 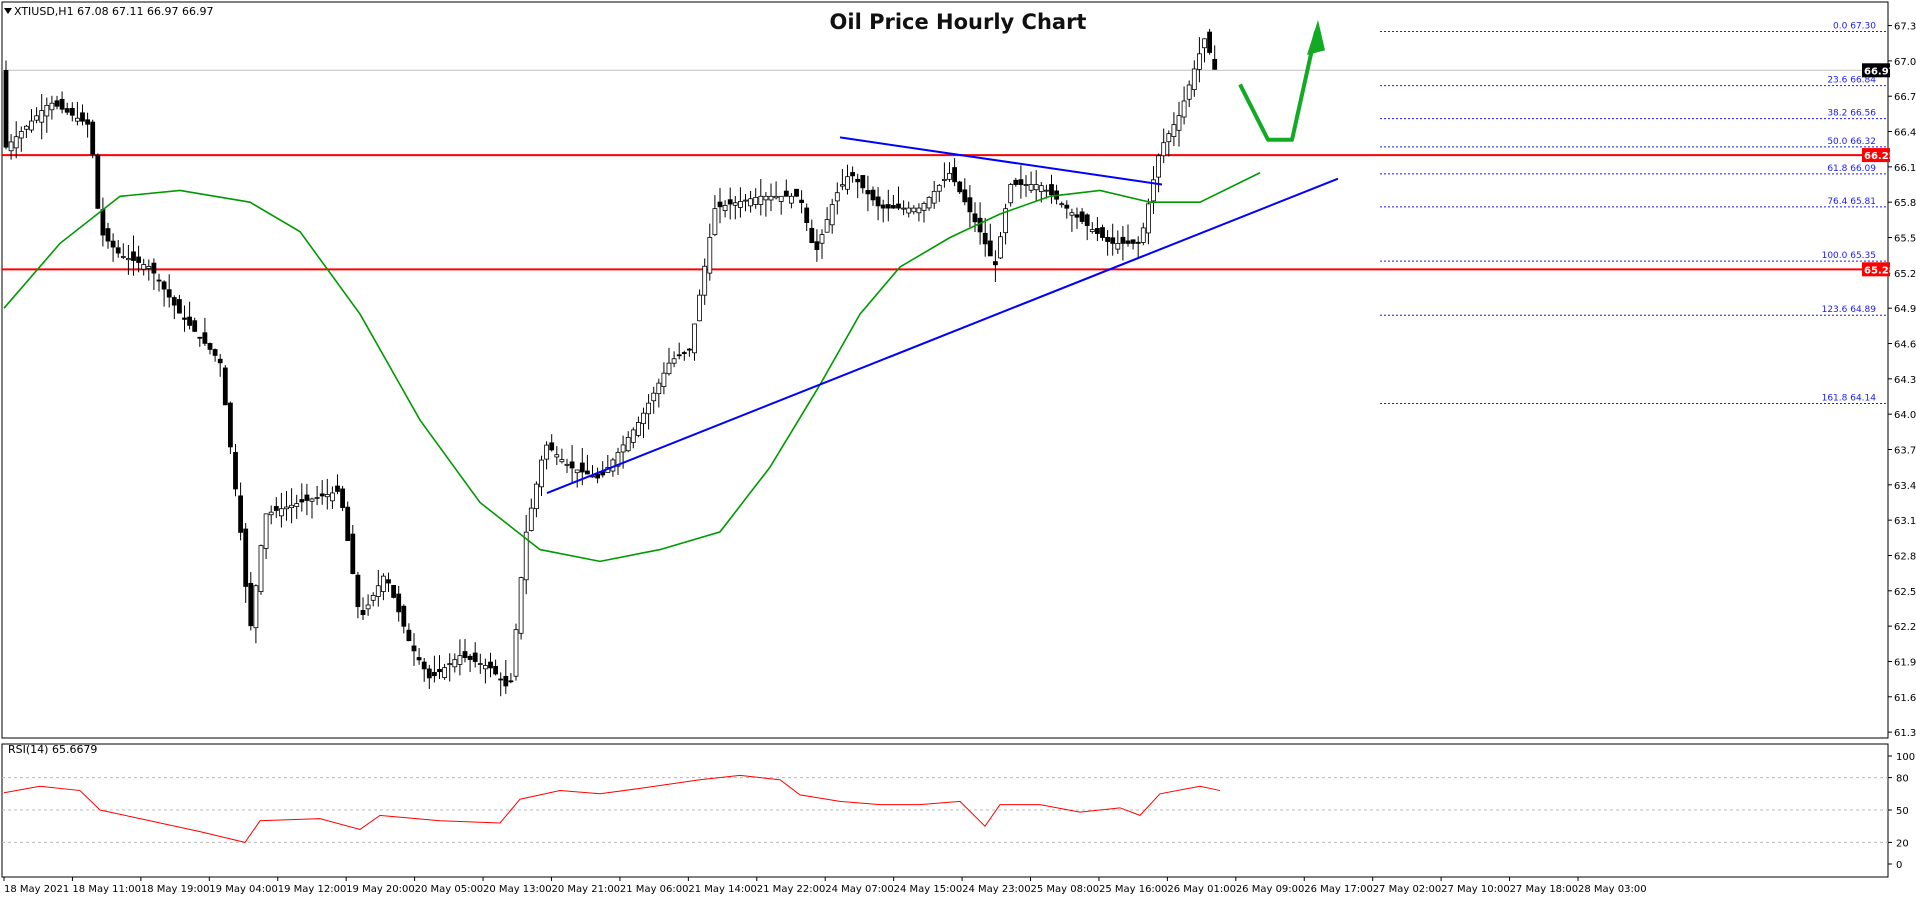 What do you see at coordinates (1905, 239) in the screenshot?
I see `y-tick-label: 65.55` at bounding box center [1905, 239].